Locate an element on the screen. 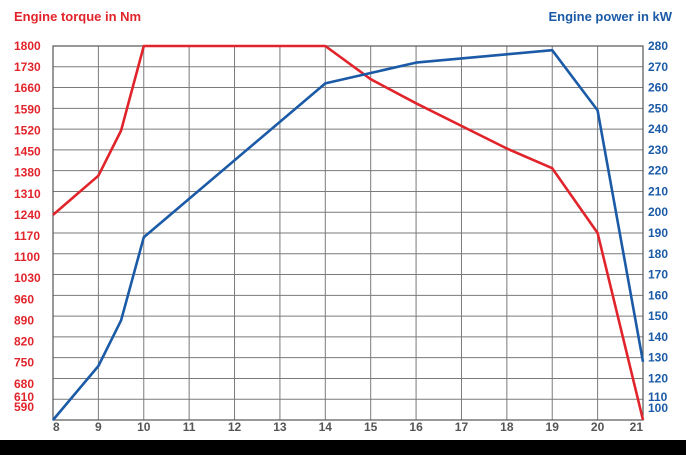  x-tick-label: 19 is located at coordinates (553, 427).